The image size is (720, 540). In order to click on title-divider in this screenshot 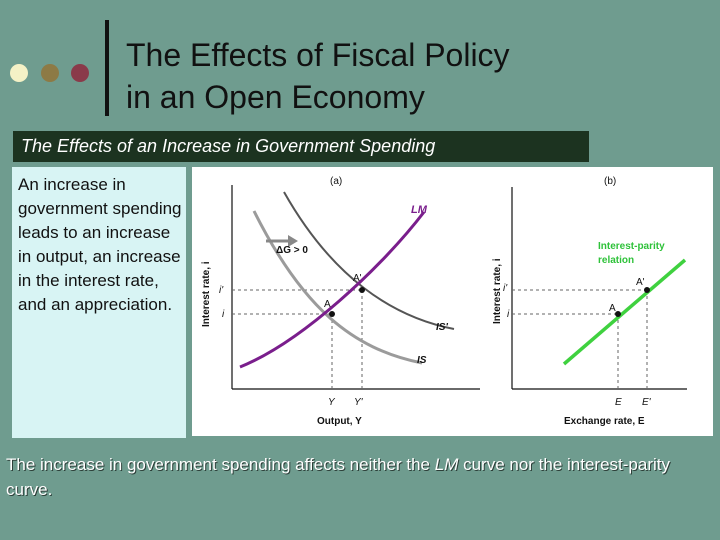, I will do `click(107, 68)`.